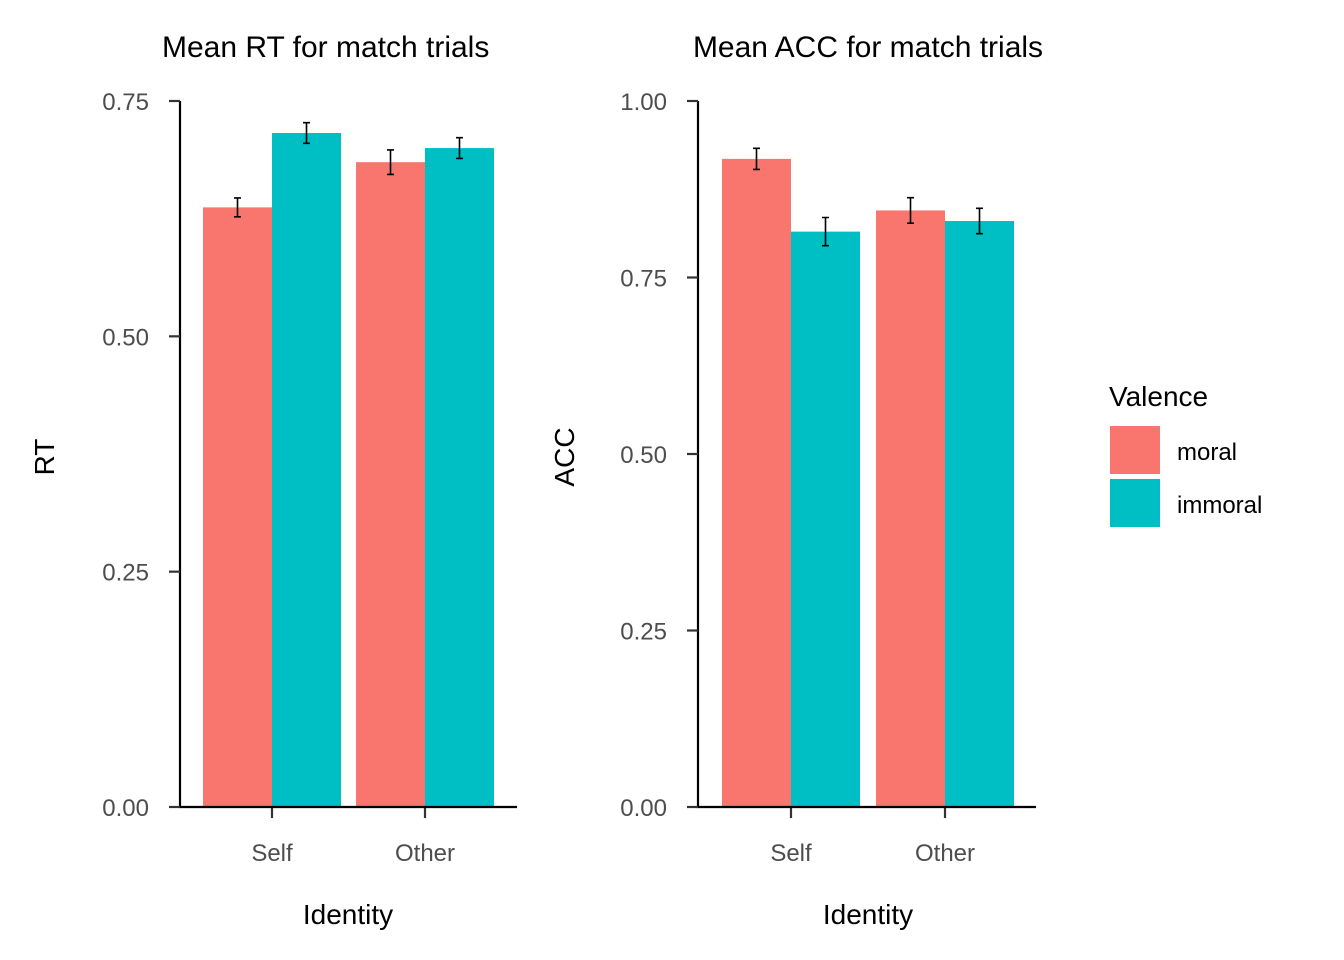 This screenshot has height=960, width=1344. What do you see at coordinates (1207, 452) in the screenshot?
I see `legend-label-moral: moral` at bounding box center [1207, 452].